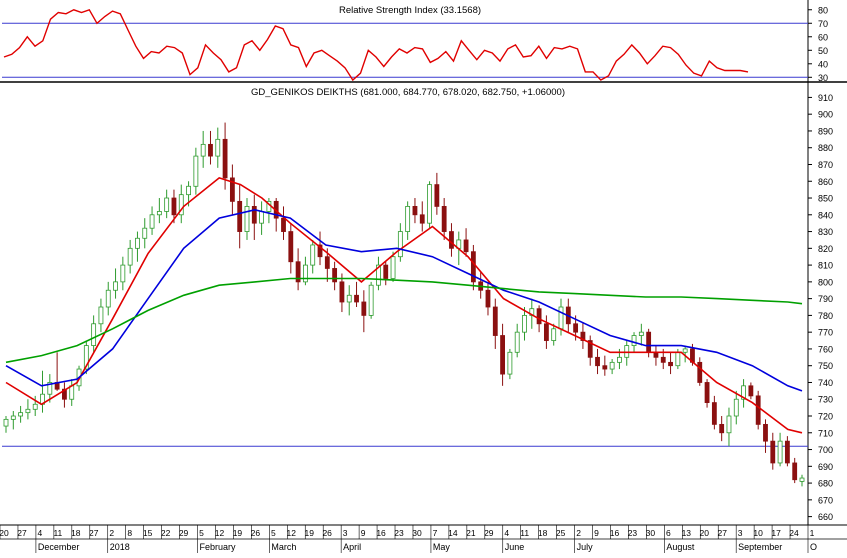 The width and height of the screenshot is (847, 558). I want to click on month-label: 2018, so click(120, 547).